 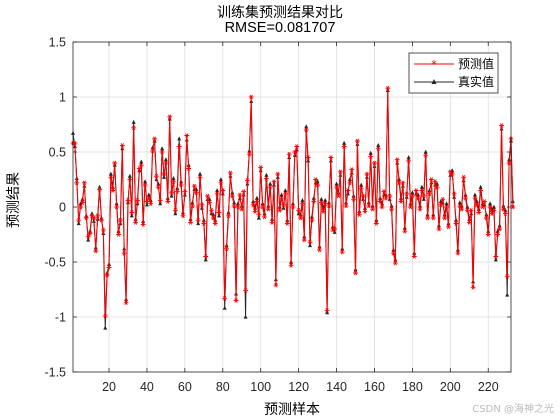 I want to click on x-tick-label: 120, so click(x=298, y=387).